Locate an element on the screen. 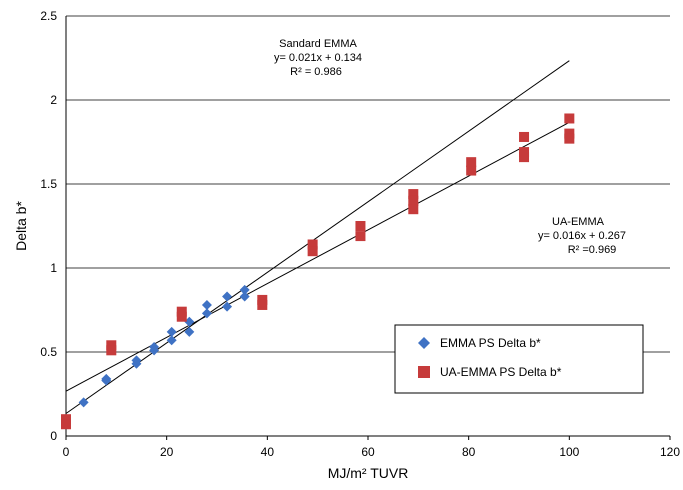 This screenshot has height=490, width=683. annotation-ua-r2: R² =0.969 is located at coordinates (592, 250).